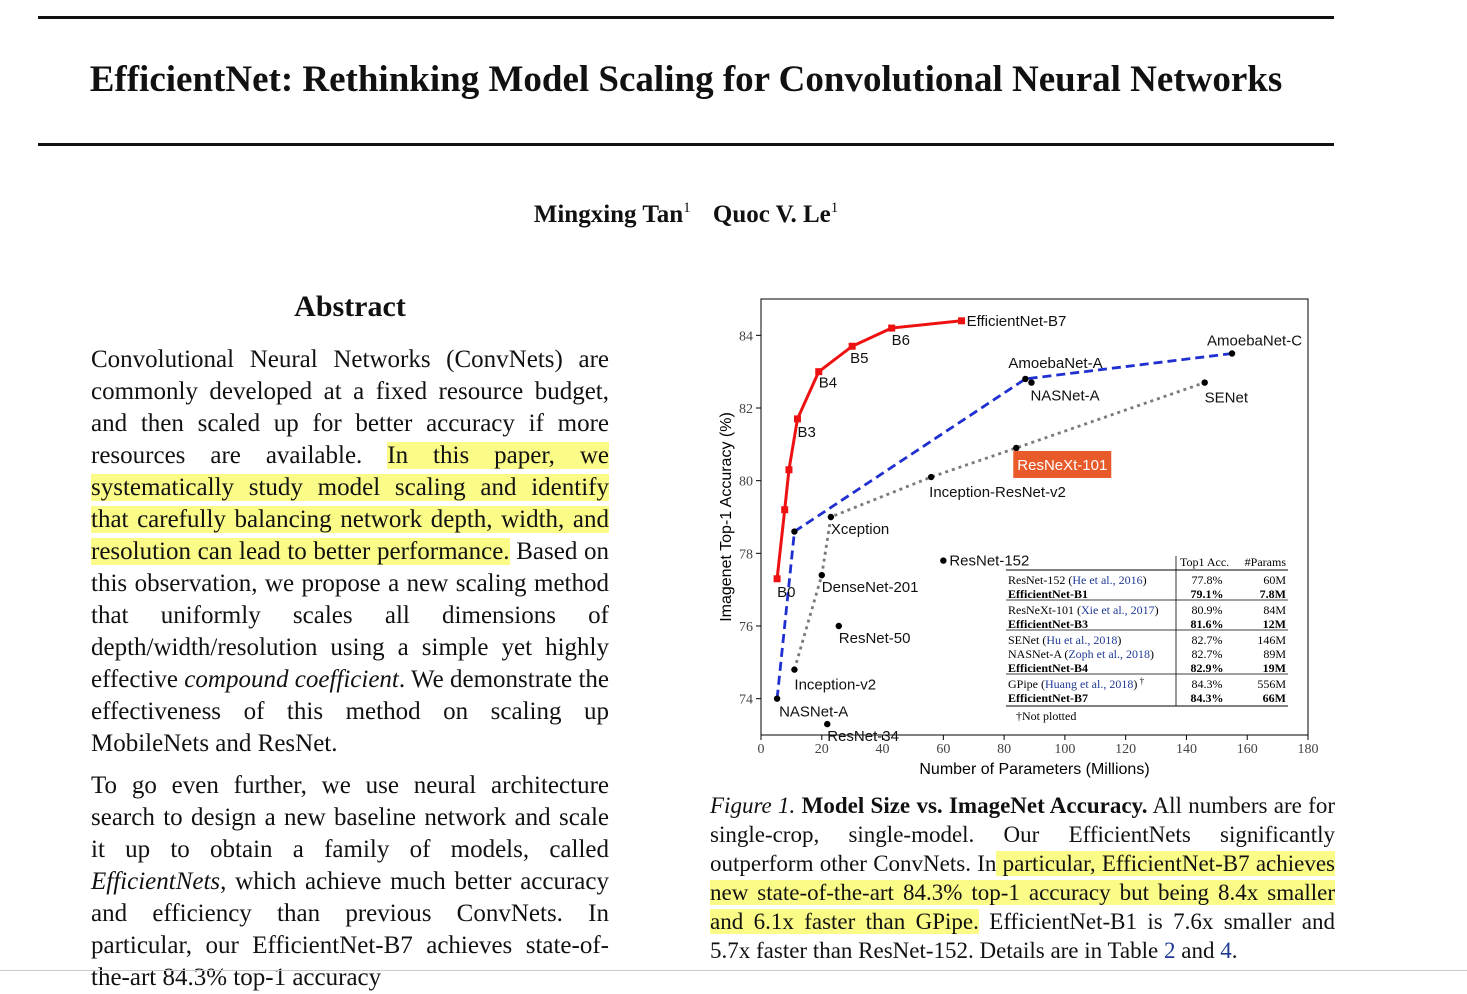 The image size is (1467, 994). Describe the element at coordinates (1207, 594) in the screenshot. I see `table-acc: 79.1%` at that location.